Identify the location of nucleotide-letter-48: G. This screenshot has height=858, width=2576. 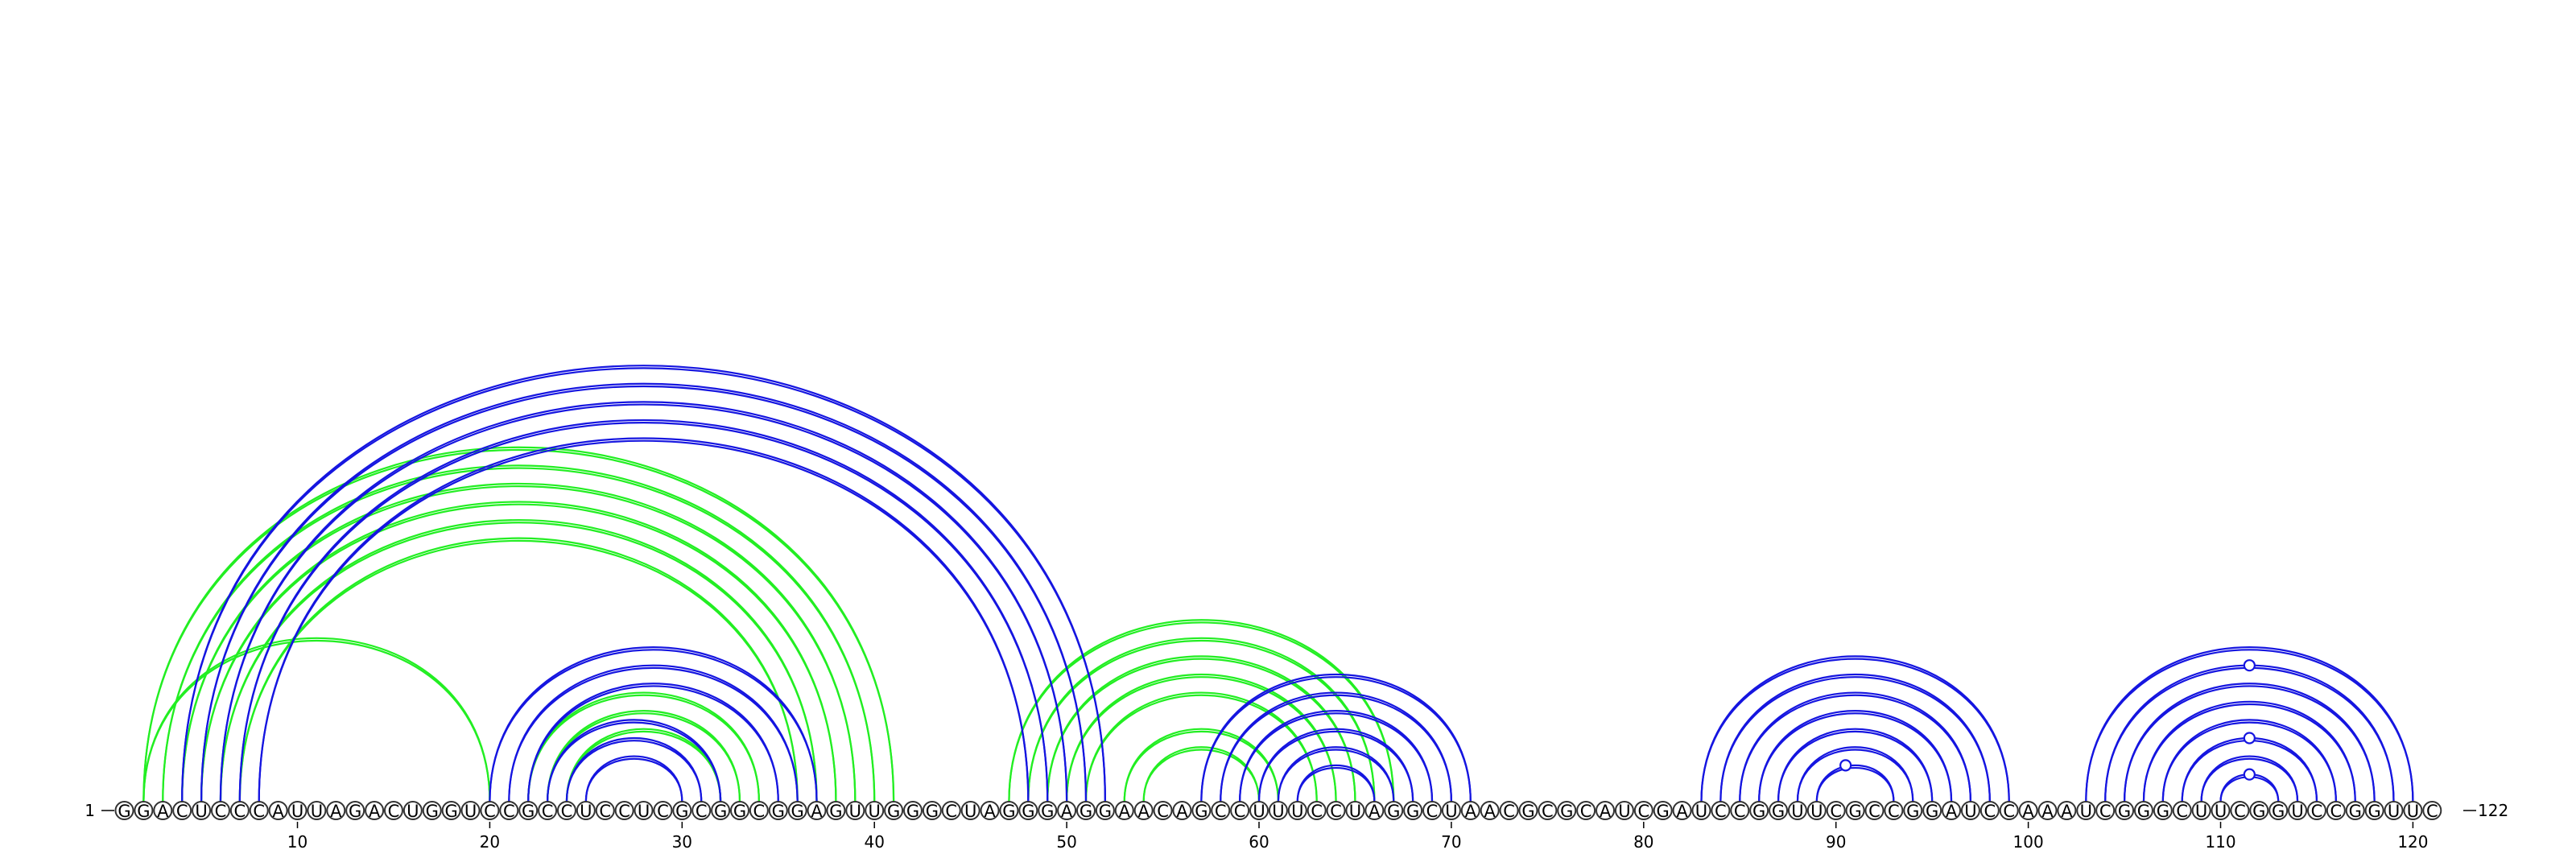
(1028, 812).